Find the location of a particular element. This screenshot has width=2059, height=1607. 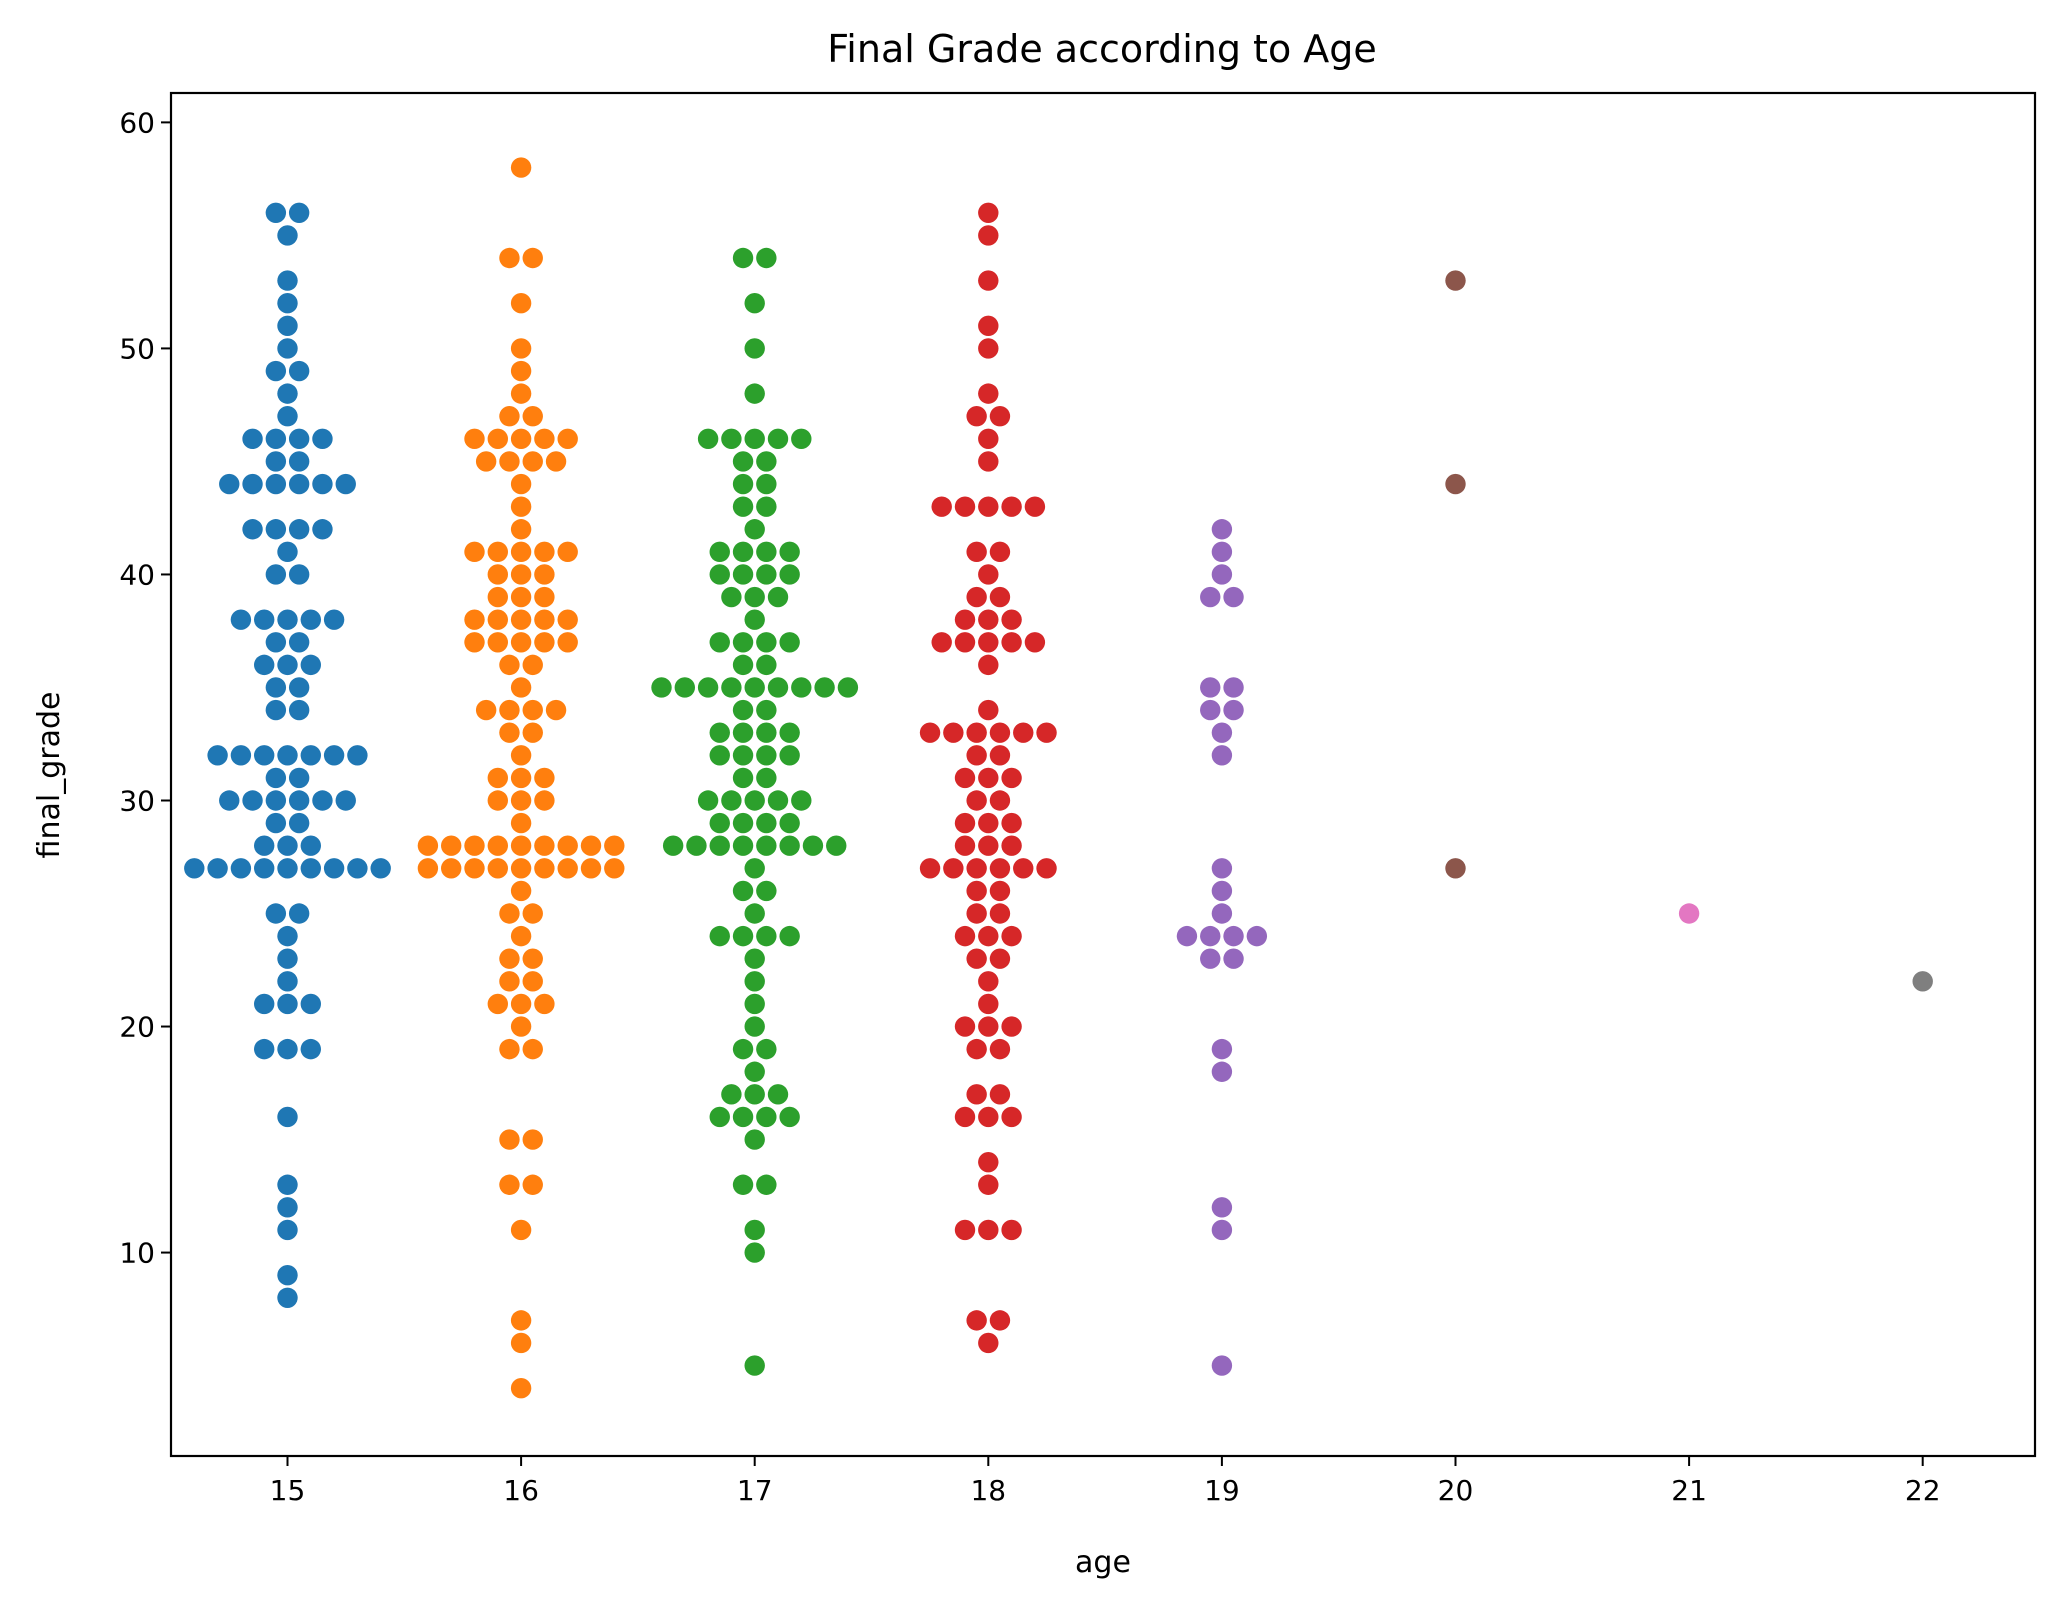

x-tick-label: 19 is located at coordinates (1222, 1490).